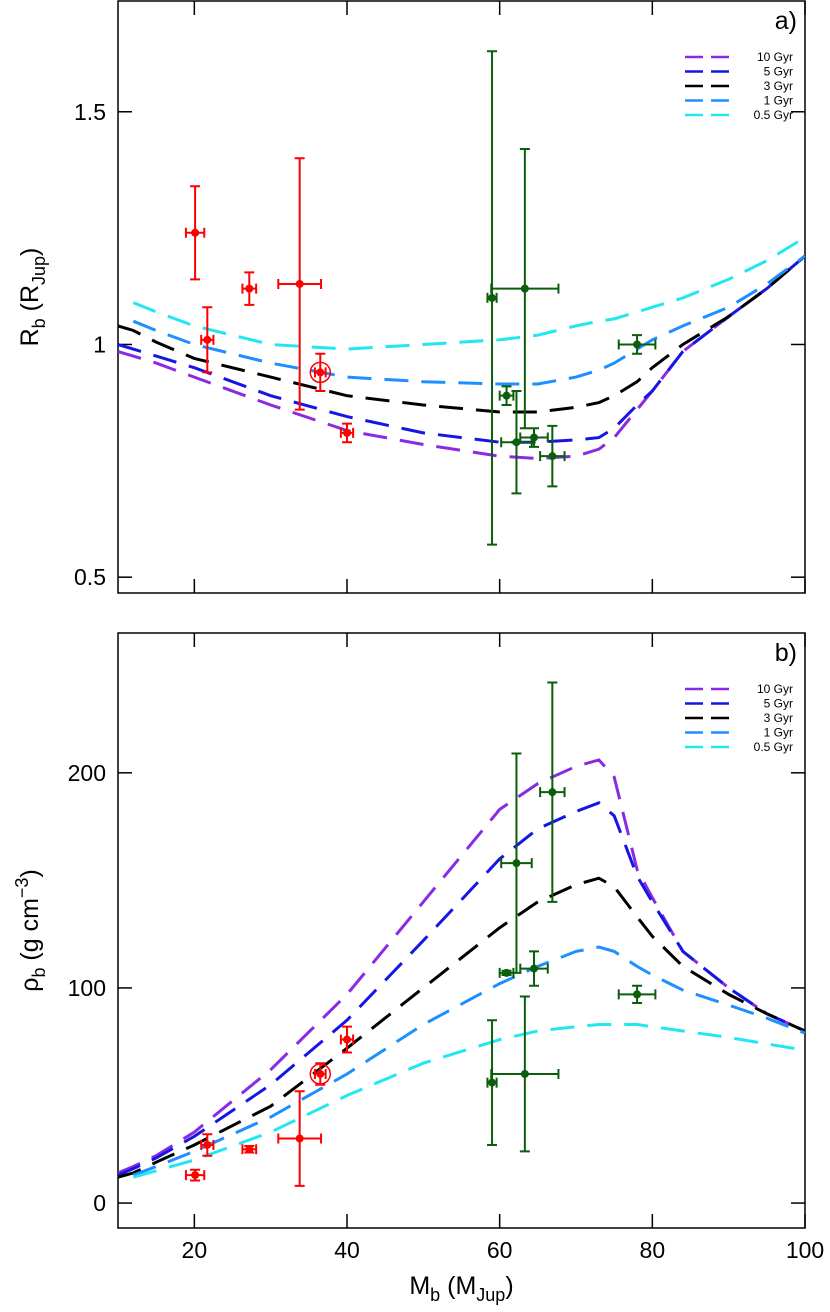 The height and width of the screenshot is (1312, 830). What do you see at coordinates (500, 1250) in the screenshot?
I see `x-tick-label: 60` at bounding box center [500, 1250].